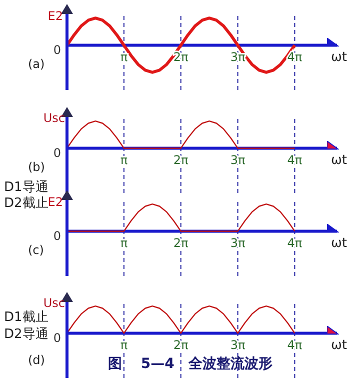 The image size is (354, 385). Describe the element at coordinates (36, 167) in the screenshot. I see `text: (b)` at that location.